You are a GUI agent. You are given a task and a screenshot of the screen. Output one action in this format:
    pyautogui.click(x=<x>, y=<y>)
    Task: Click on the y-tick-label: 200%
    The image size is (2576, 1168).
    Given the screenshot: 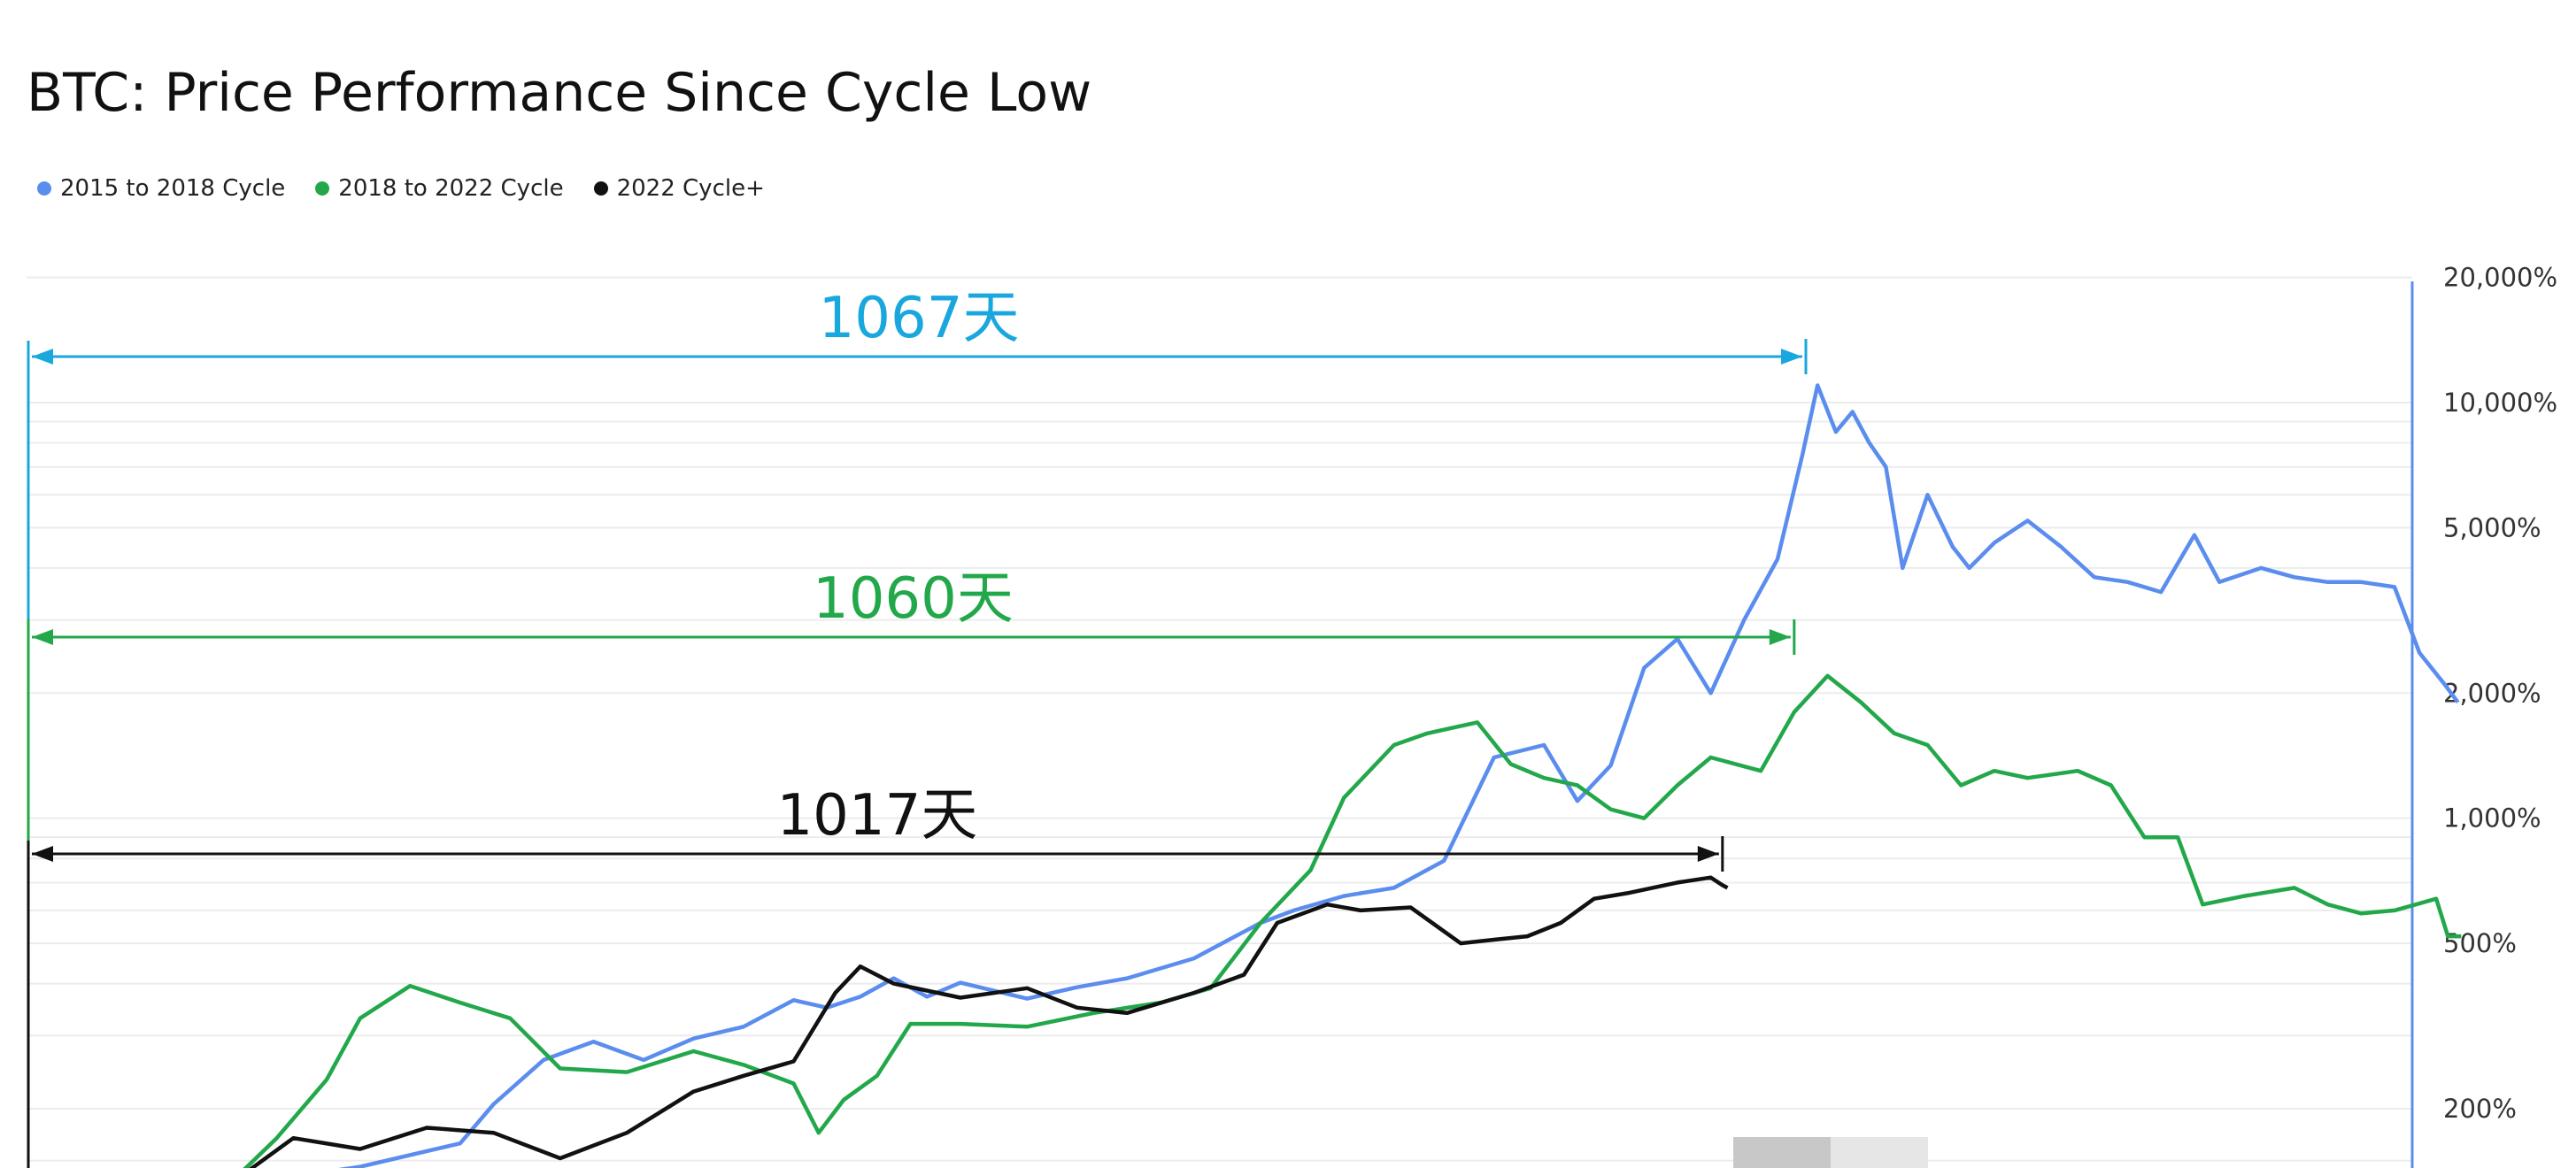 What is the action you would take?
    pyautogui.click(x=2480, y=1109)
    